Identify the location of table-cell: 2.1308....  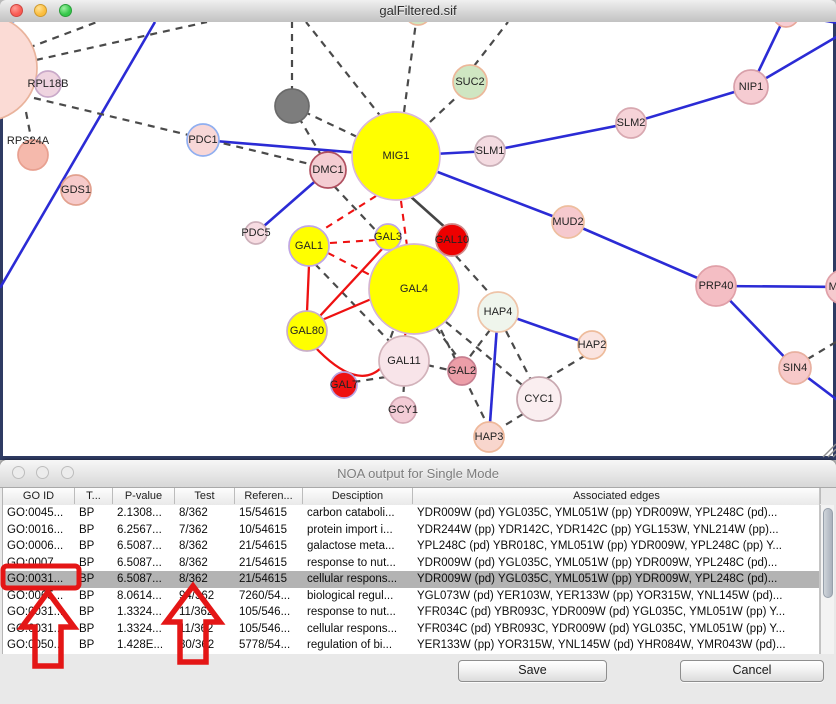
(139, 513).